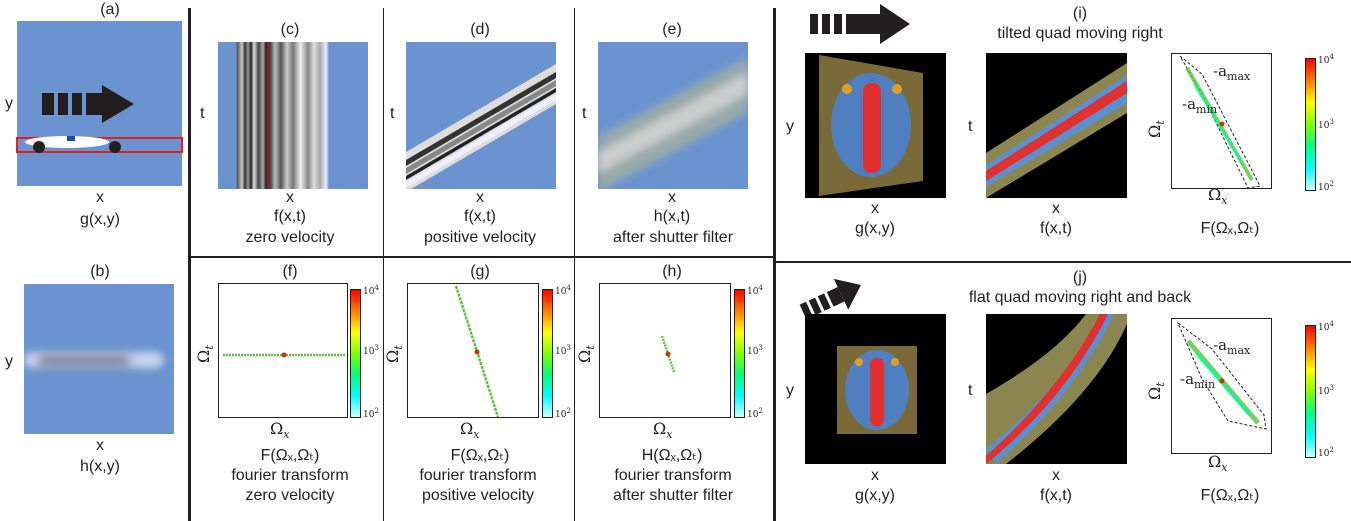 This screenshot has width=1351, height=521. I want to click on panel-j-xlabel: x, so click(875, 475).